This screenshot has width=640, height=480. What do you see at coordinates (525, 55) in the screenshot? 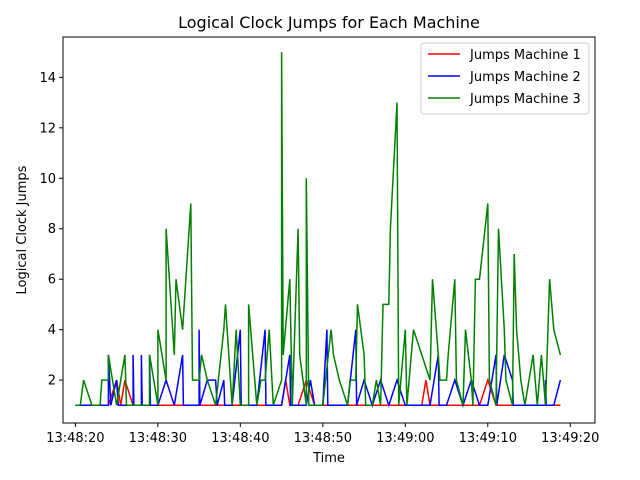
I see `legend-label-machine-1: Jumps Machine 1` at bounding box center [525, 55].